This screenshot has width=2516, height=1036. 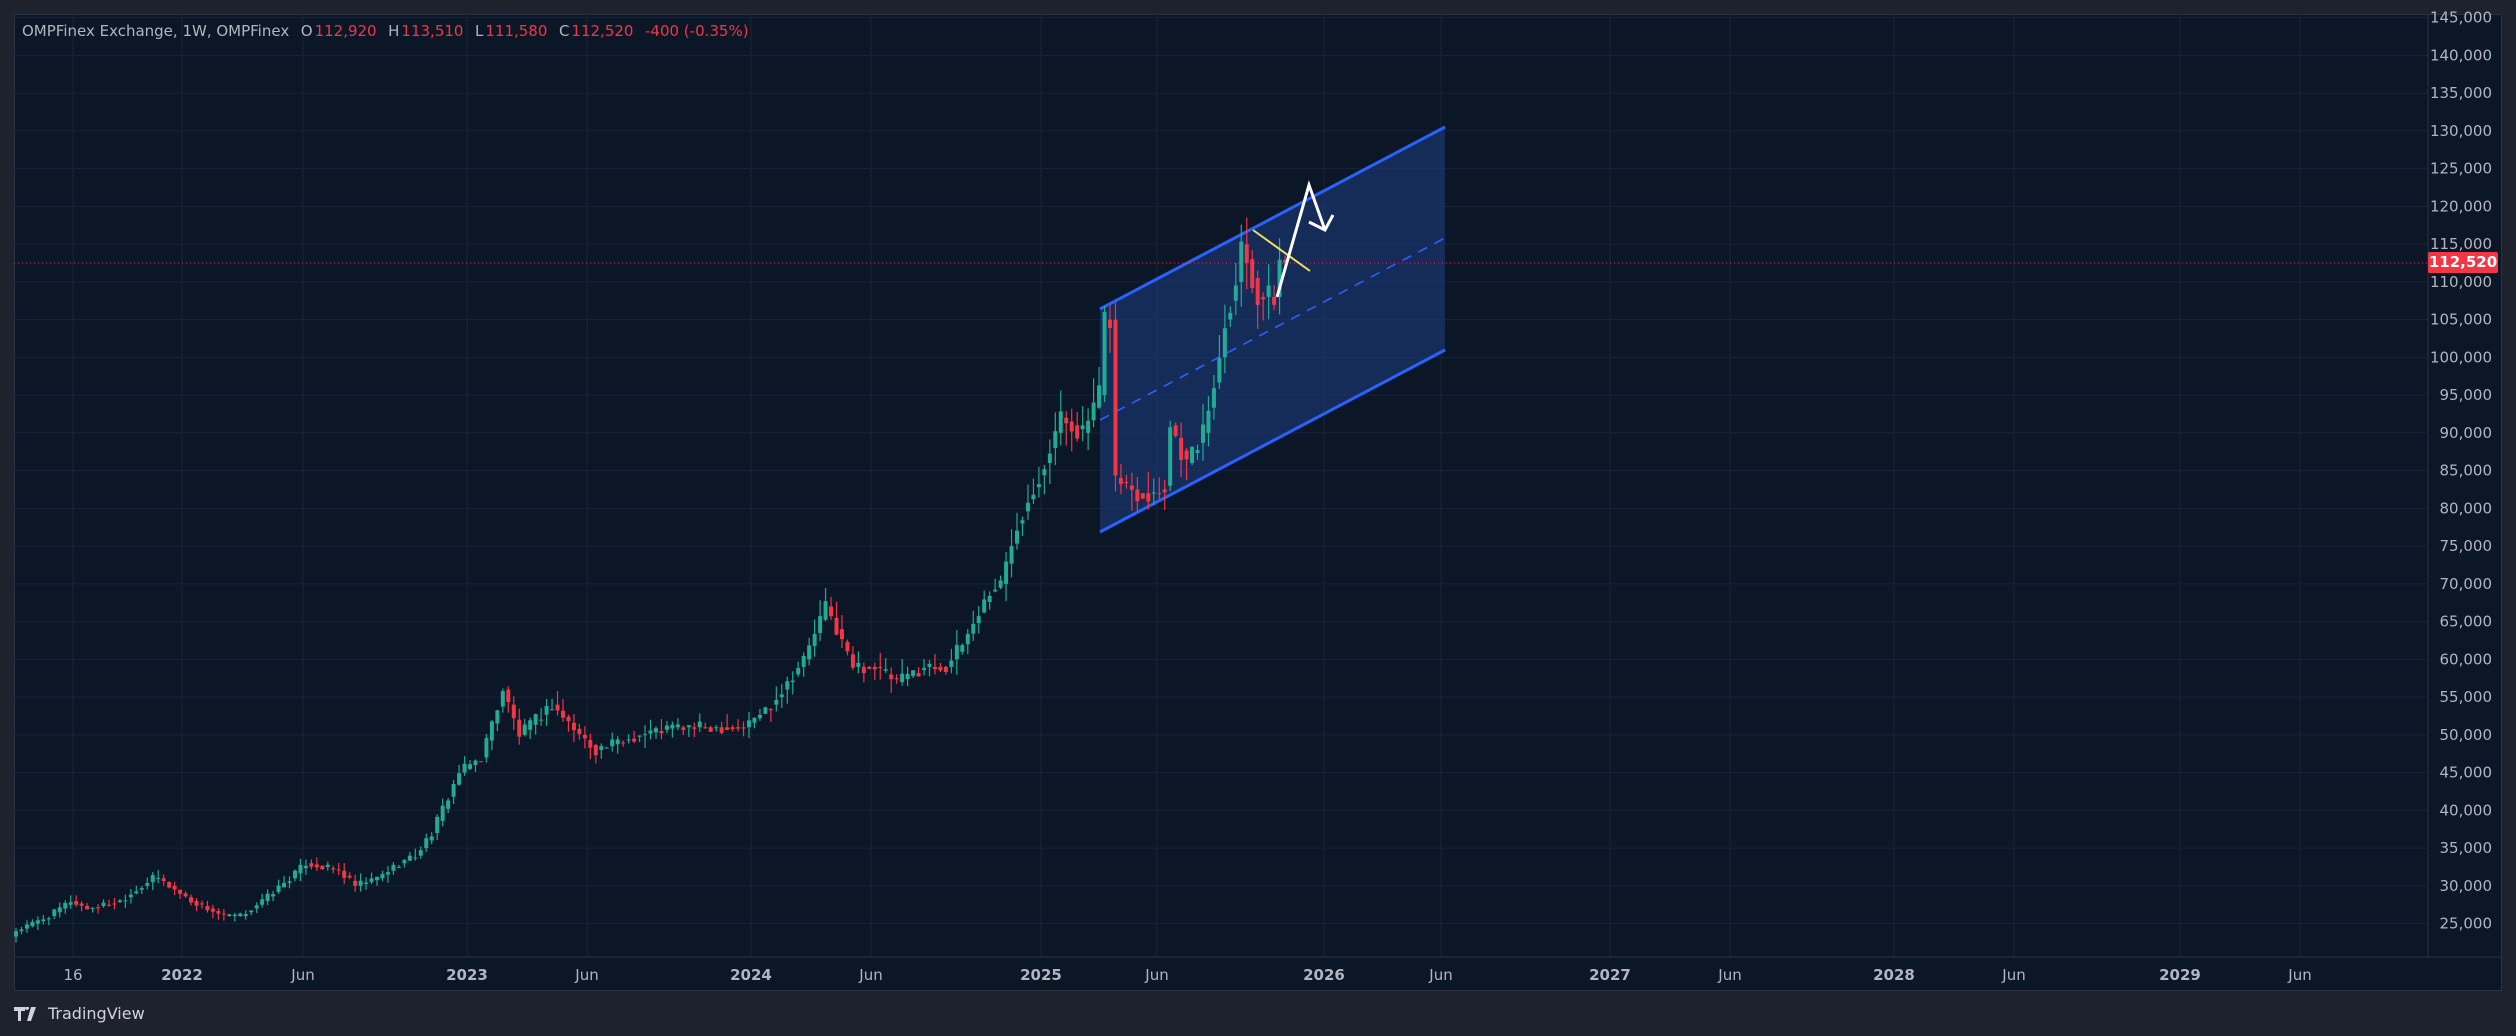 I want to click on channel-mid-line, so click(x=1272, y=329).